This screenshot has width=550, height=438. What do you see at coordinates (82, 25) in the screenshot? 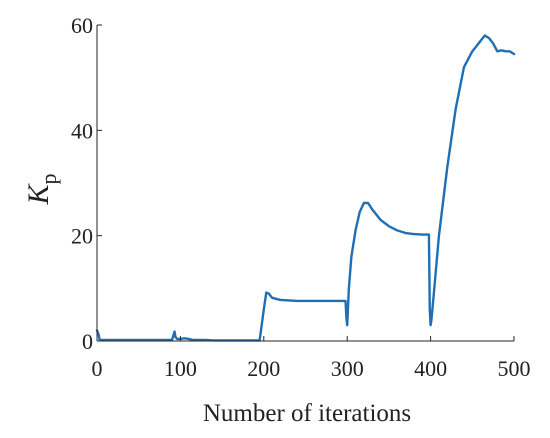
I see `y-tick-label: 60` at bounding box center [82, 25].